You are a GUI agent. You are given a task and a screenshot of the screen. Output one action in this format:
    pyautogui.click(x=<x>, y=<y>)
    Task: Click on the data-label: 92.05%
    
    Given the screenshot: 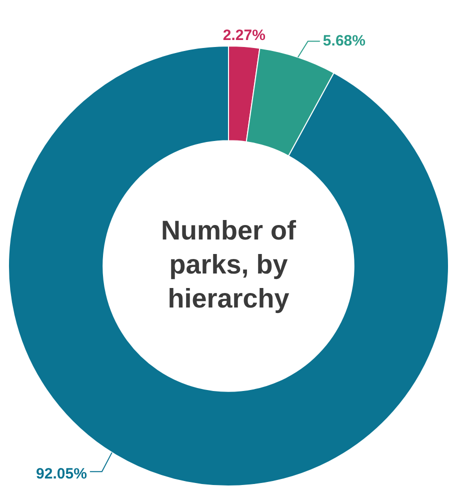 What is the action you would take?
    pyautogui.click(x=61, y=474)
    